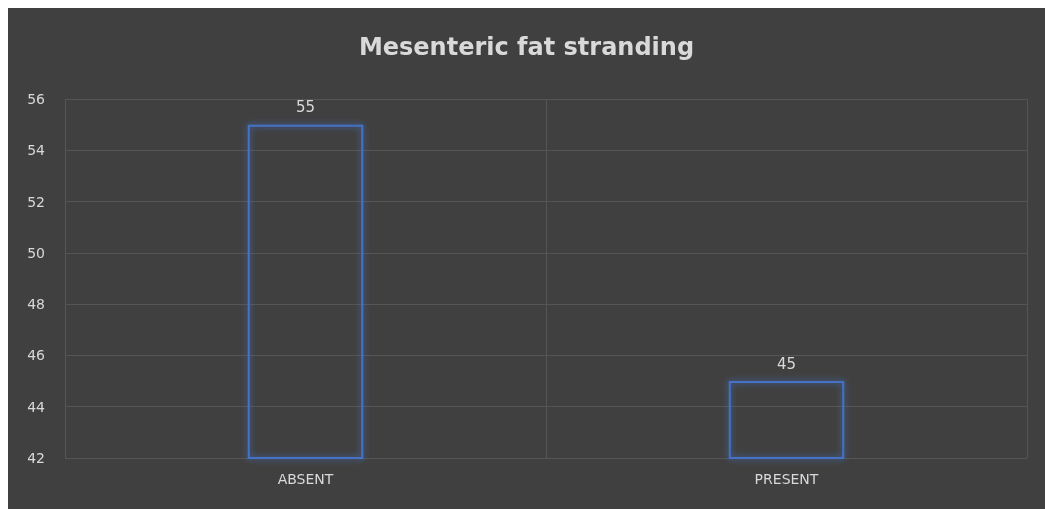  Describe the element at coordinates (526, 47) in the screenshot. I see `chart-title: Mesenteric fat stranding` at that location.